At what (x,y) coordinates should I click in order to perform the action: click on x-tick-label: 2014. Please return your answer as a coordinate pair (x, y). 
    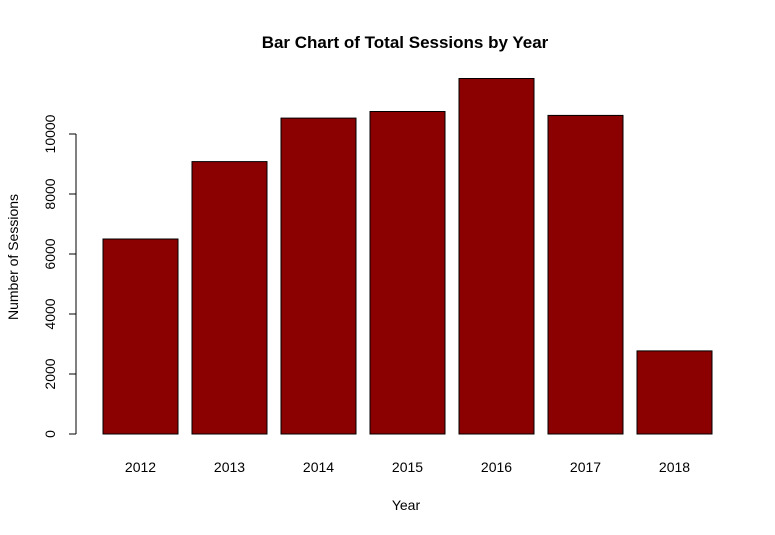
    Looking at the image, I should click on (318, 467).